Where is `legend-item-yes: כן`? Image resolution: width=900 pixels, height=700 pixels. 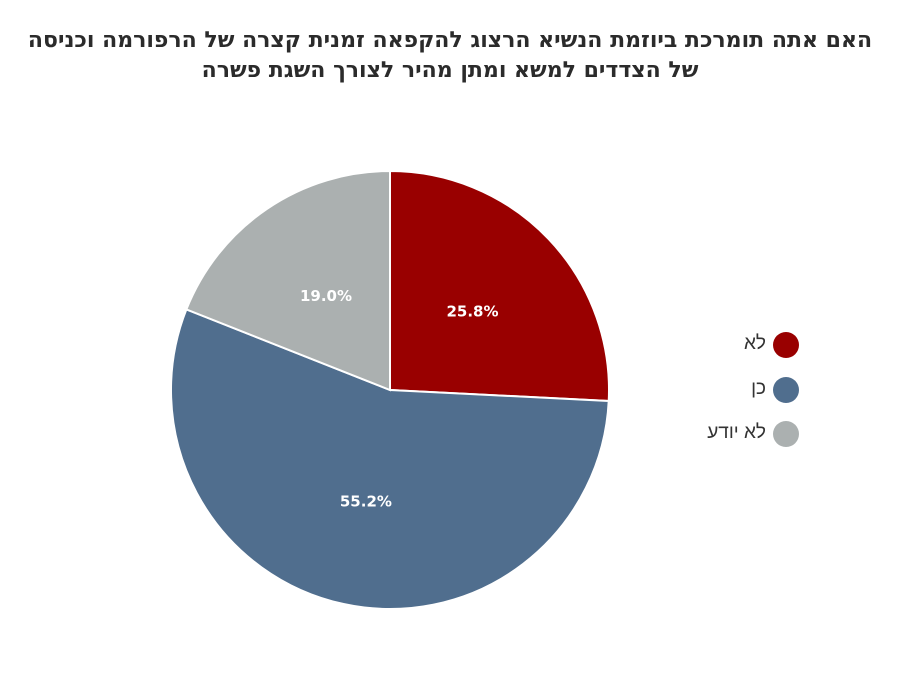
legend-item-yes: כן is located at coordinates (750, 390).